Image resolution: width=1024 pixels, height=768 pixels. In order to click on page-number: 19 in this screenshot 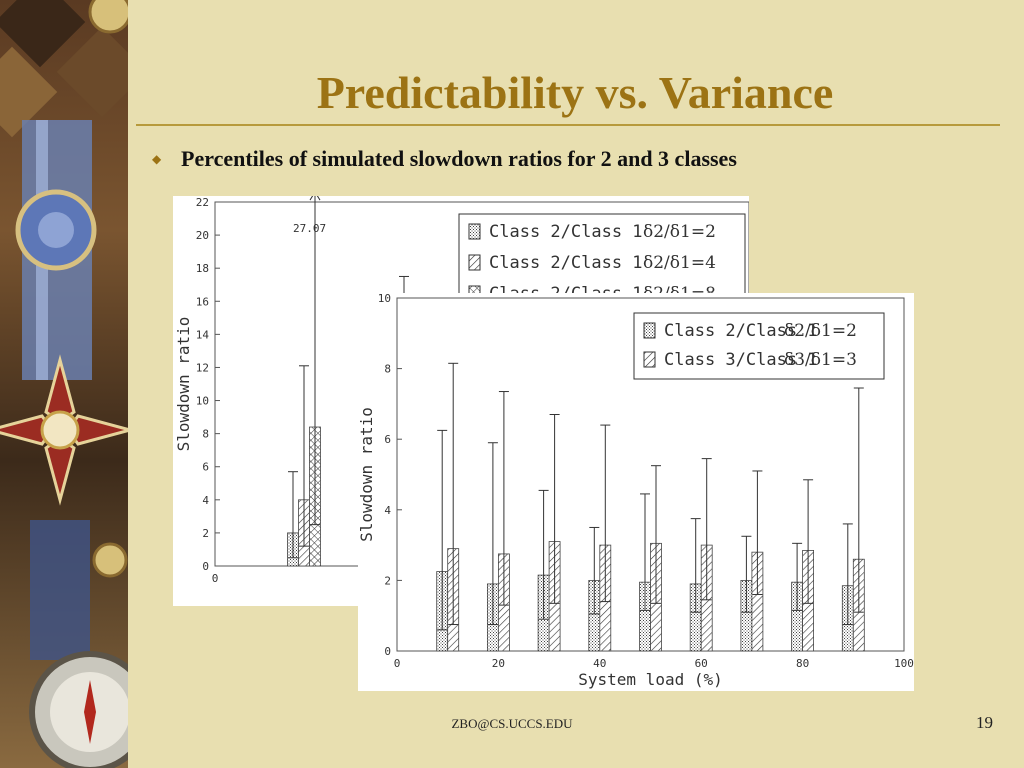, I will do `click(984, 722)`.